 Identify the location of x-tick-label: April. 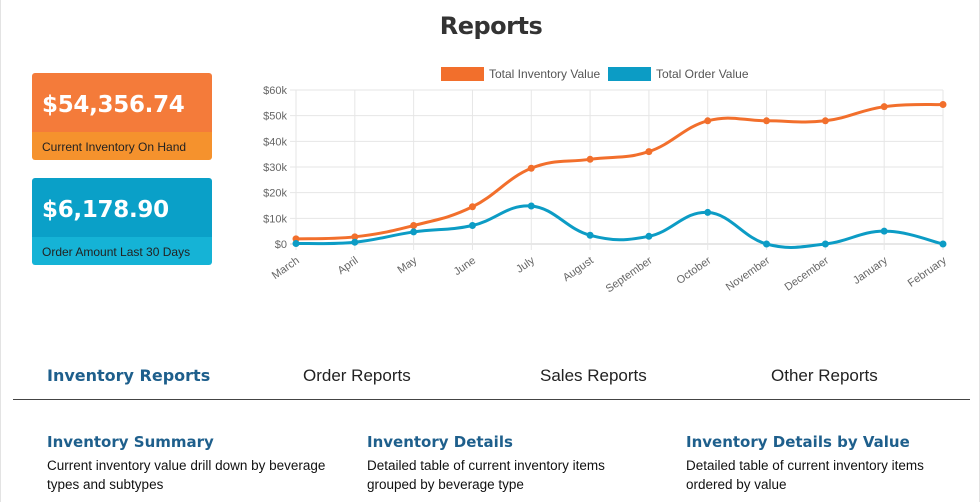
(348, 266).